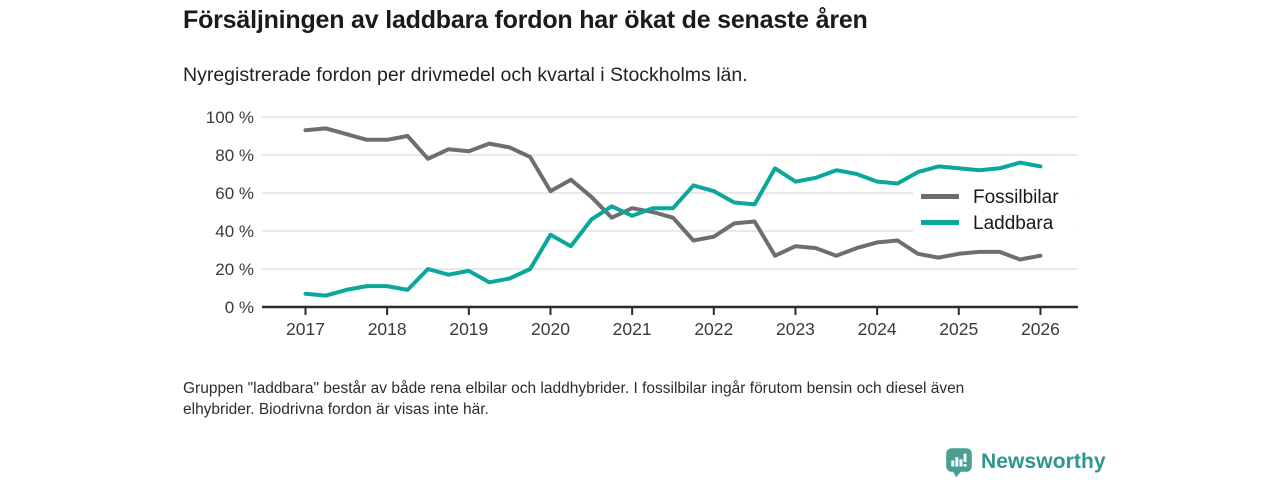 The image size is (1280, 480). Describe the element at coordinates (877, 329) in the screenshot. I see `x-axis-tick-label: 2024` at that location.